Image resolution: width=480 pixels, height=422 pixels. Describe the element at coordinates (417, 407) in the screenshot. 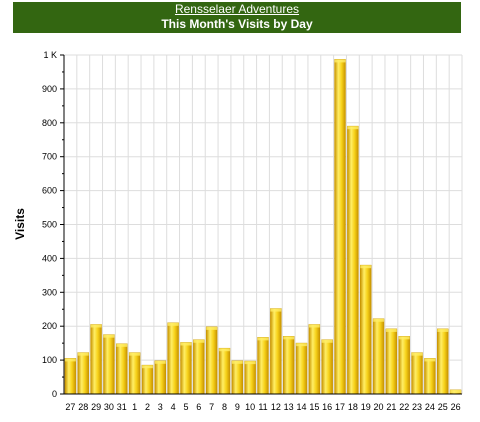

I see `x-tick-label: 23` at that location.